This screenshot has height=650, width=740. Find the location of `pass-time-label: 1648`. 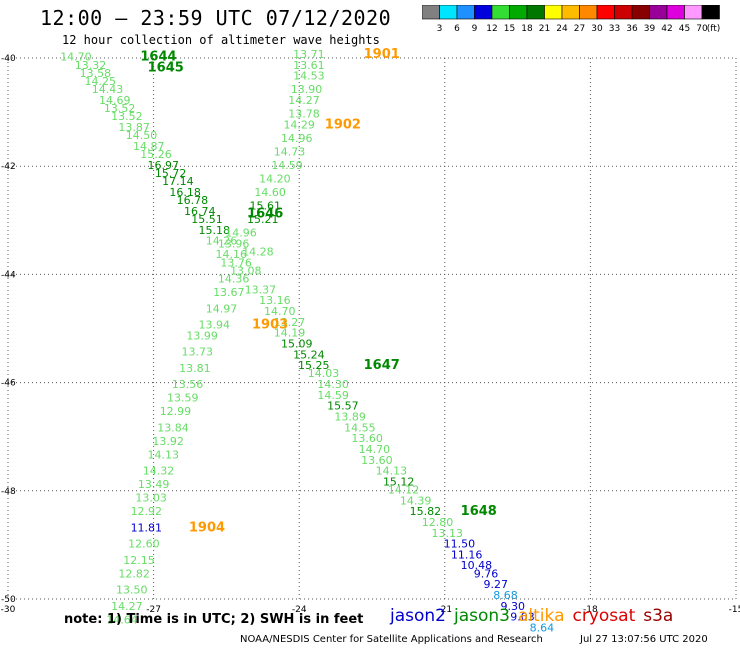

pass-time-label: 1648 is located at coordinates (479, 511).